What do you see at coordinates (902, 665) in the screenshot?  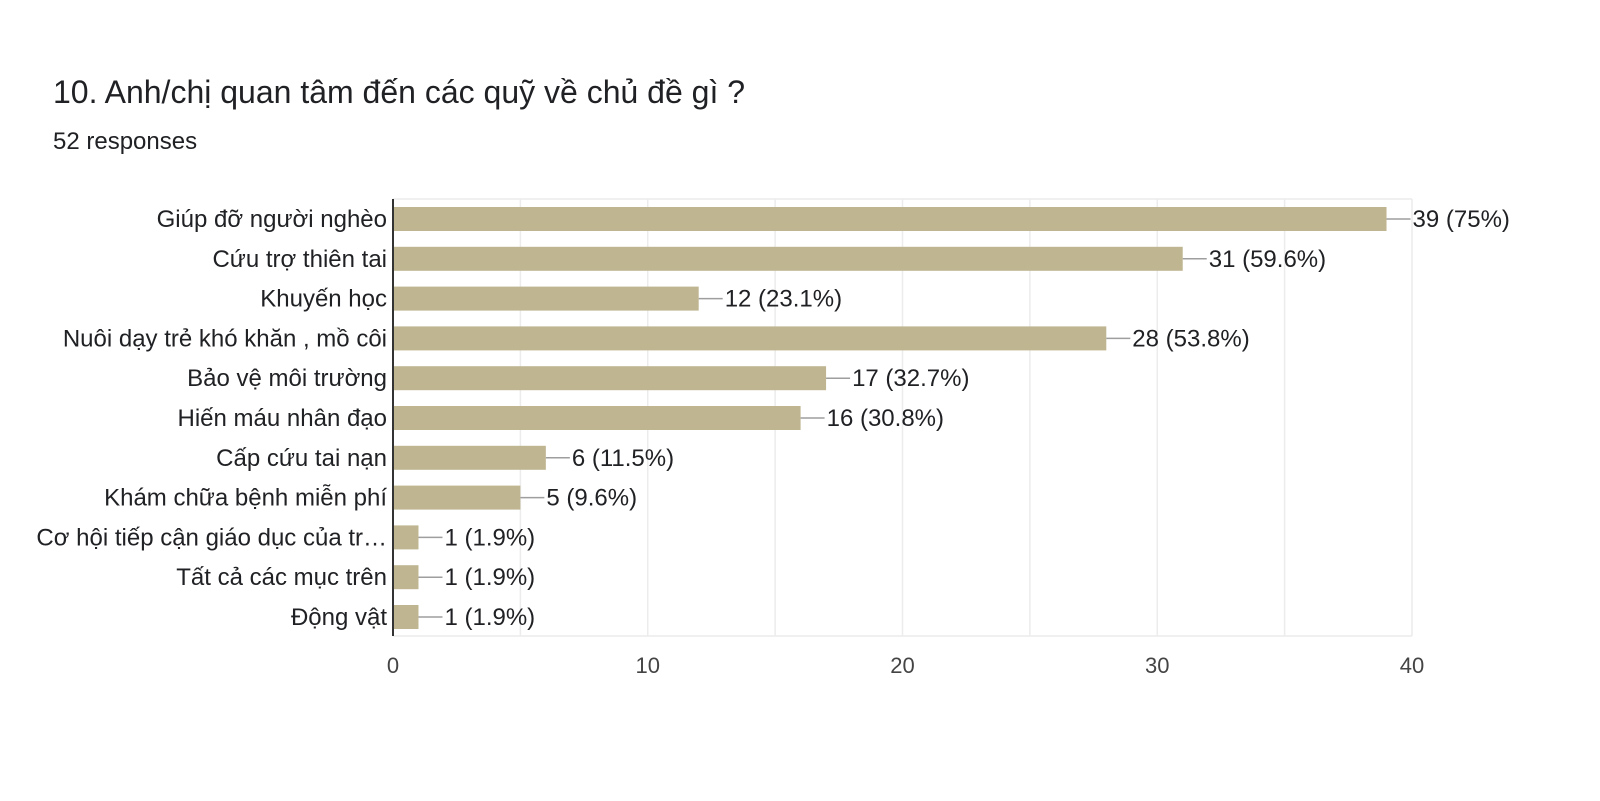 I see `x-tick-label: 20` at bounding box center [902, 665].